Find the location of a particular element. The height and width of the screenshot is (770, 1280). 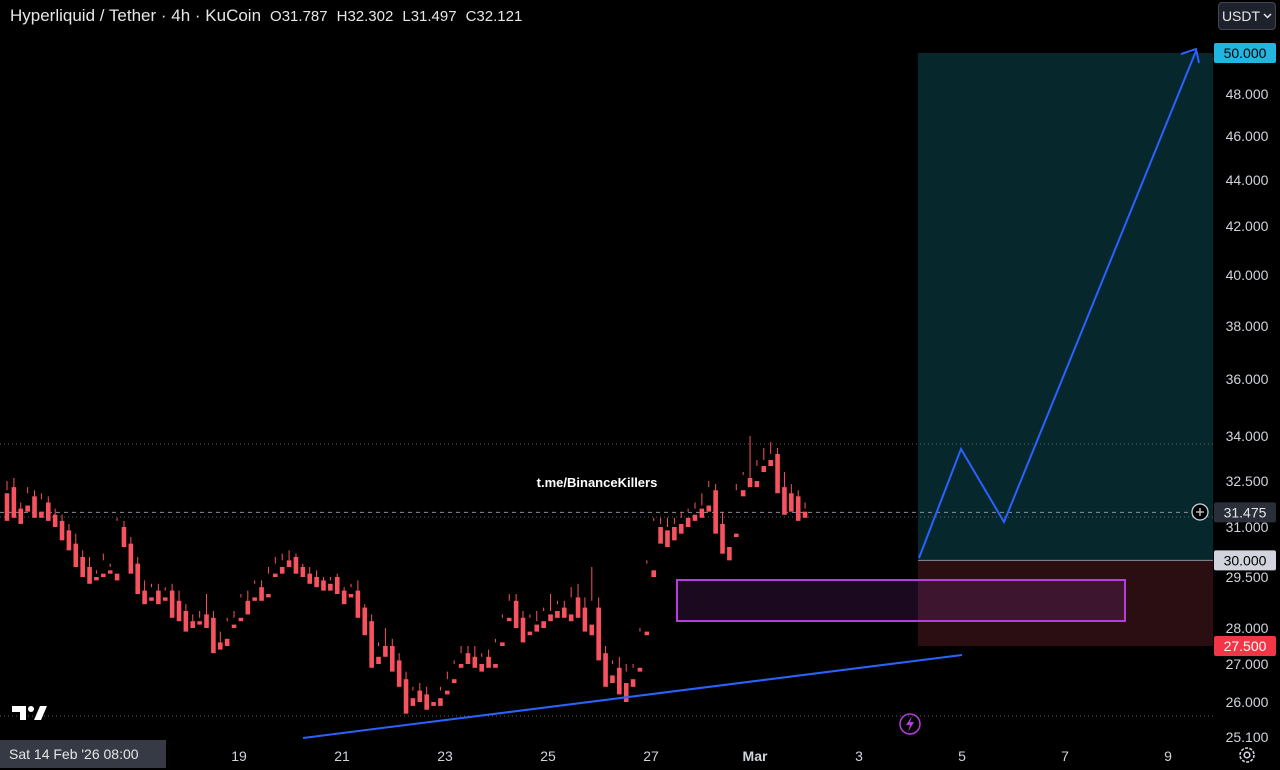

loss-zone is located at coordinates (1065, 603).